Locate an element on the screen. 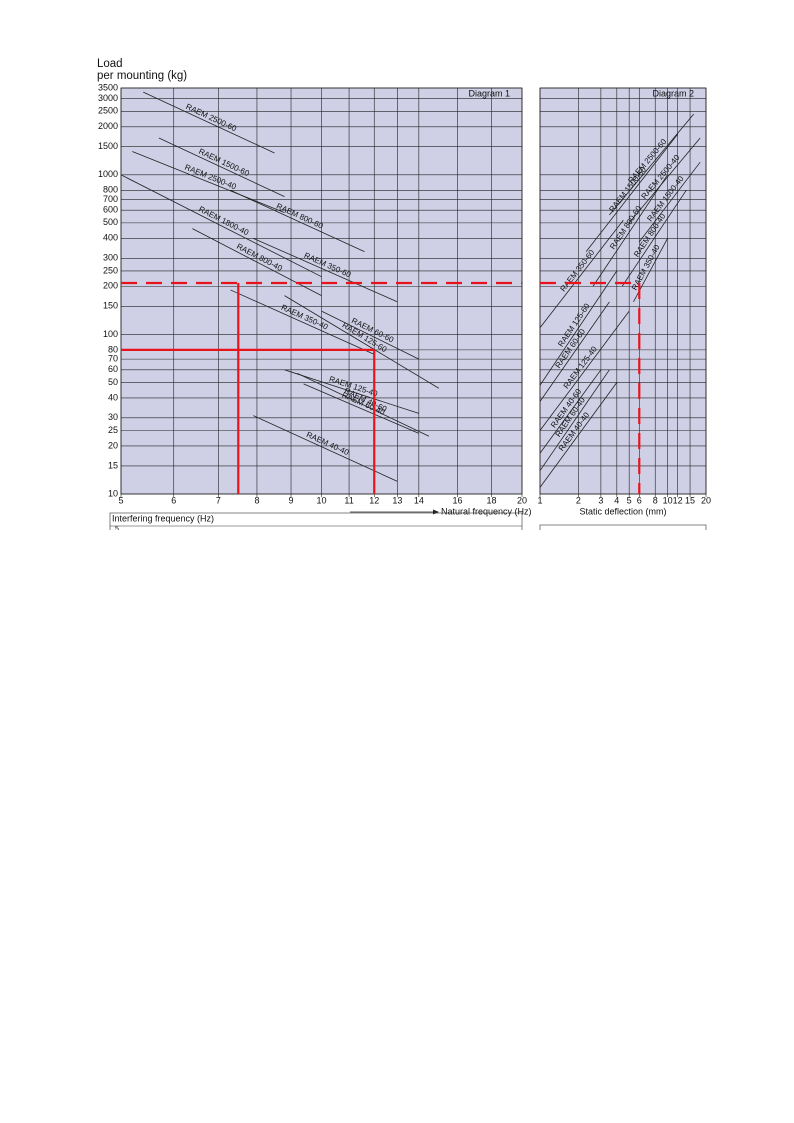 Image resolution: width=794 pixels, height=1123 pixels. y-tick-label: 800 is located at coordinates (110, 190).